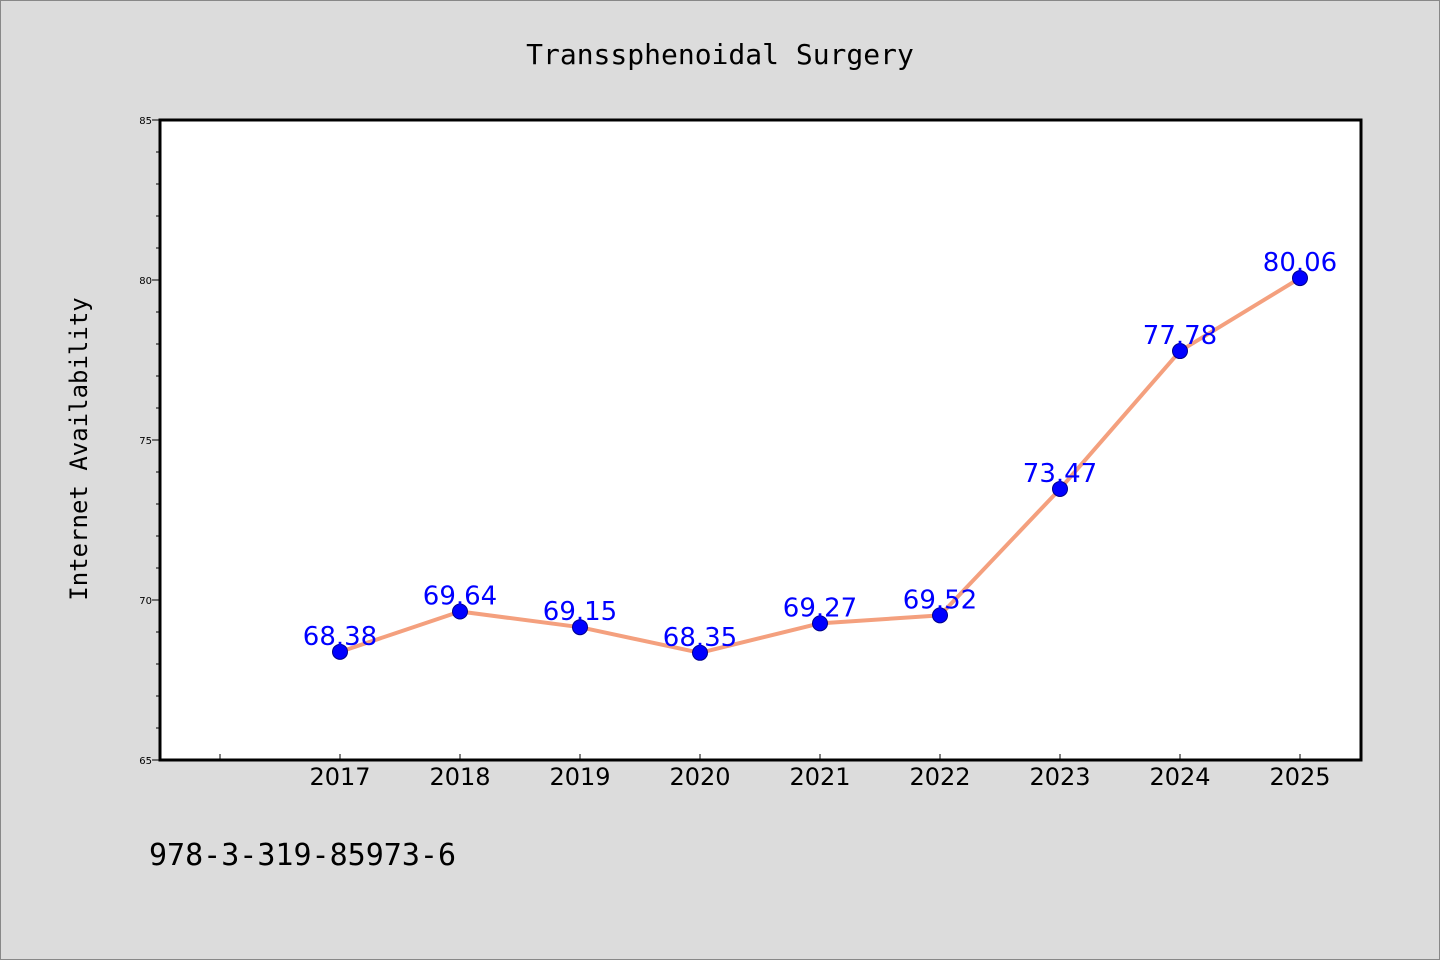  I want to click on x-tick-label: 2021, so click(819, 777).